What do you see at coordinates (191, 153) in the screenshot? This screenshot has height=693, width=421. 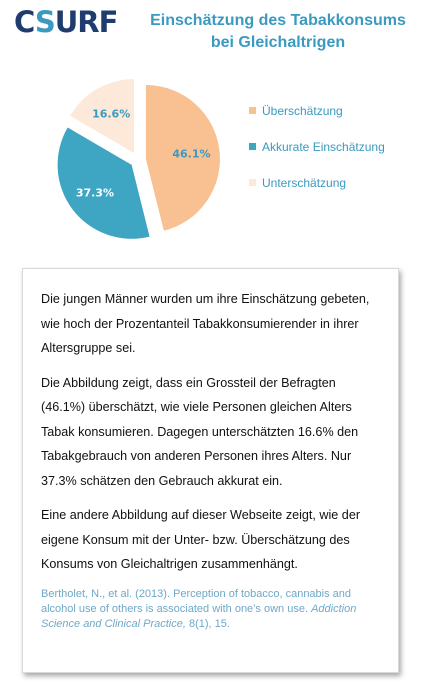 I see `pie-slice-label-0: 46.1%` at bounding box center [191, 153].